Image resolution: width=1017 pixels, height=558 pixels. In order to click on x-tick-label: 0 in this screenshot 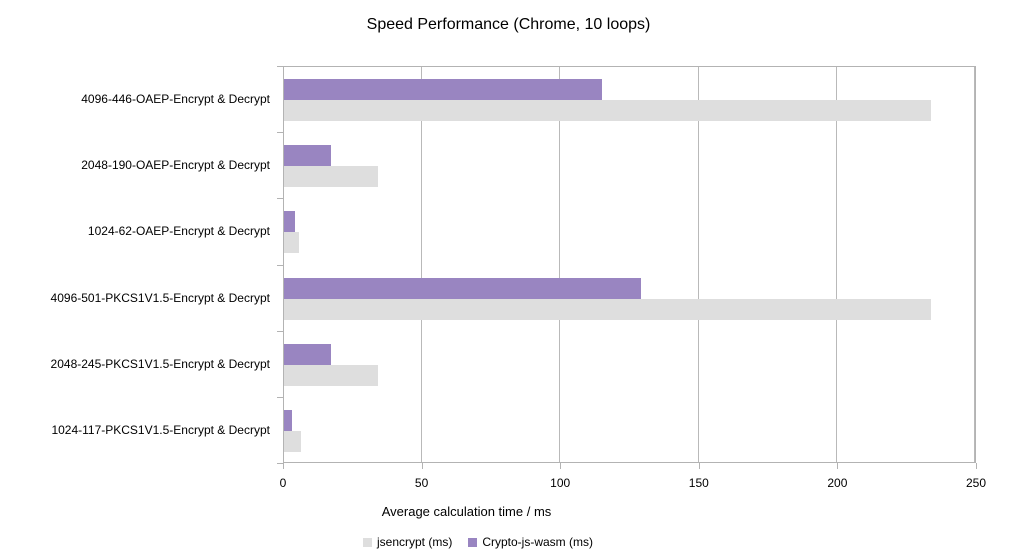, I will do `click(283, 483)`.